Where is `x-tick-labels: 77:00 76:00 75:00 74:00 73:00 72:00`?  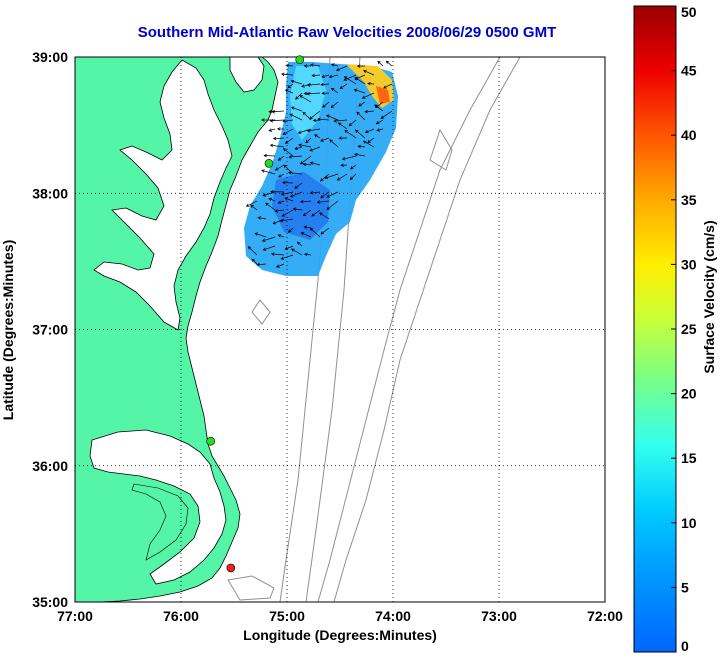 x-tick-labels: 77:00 76:00 75:00 74:00 73:00 72:00 is located at coordinates (340, 616).